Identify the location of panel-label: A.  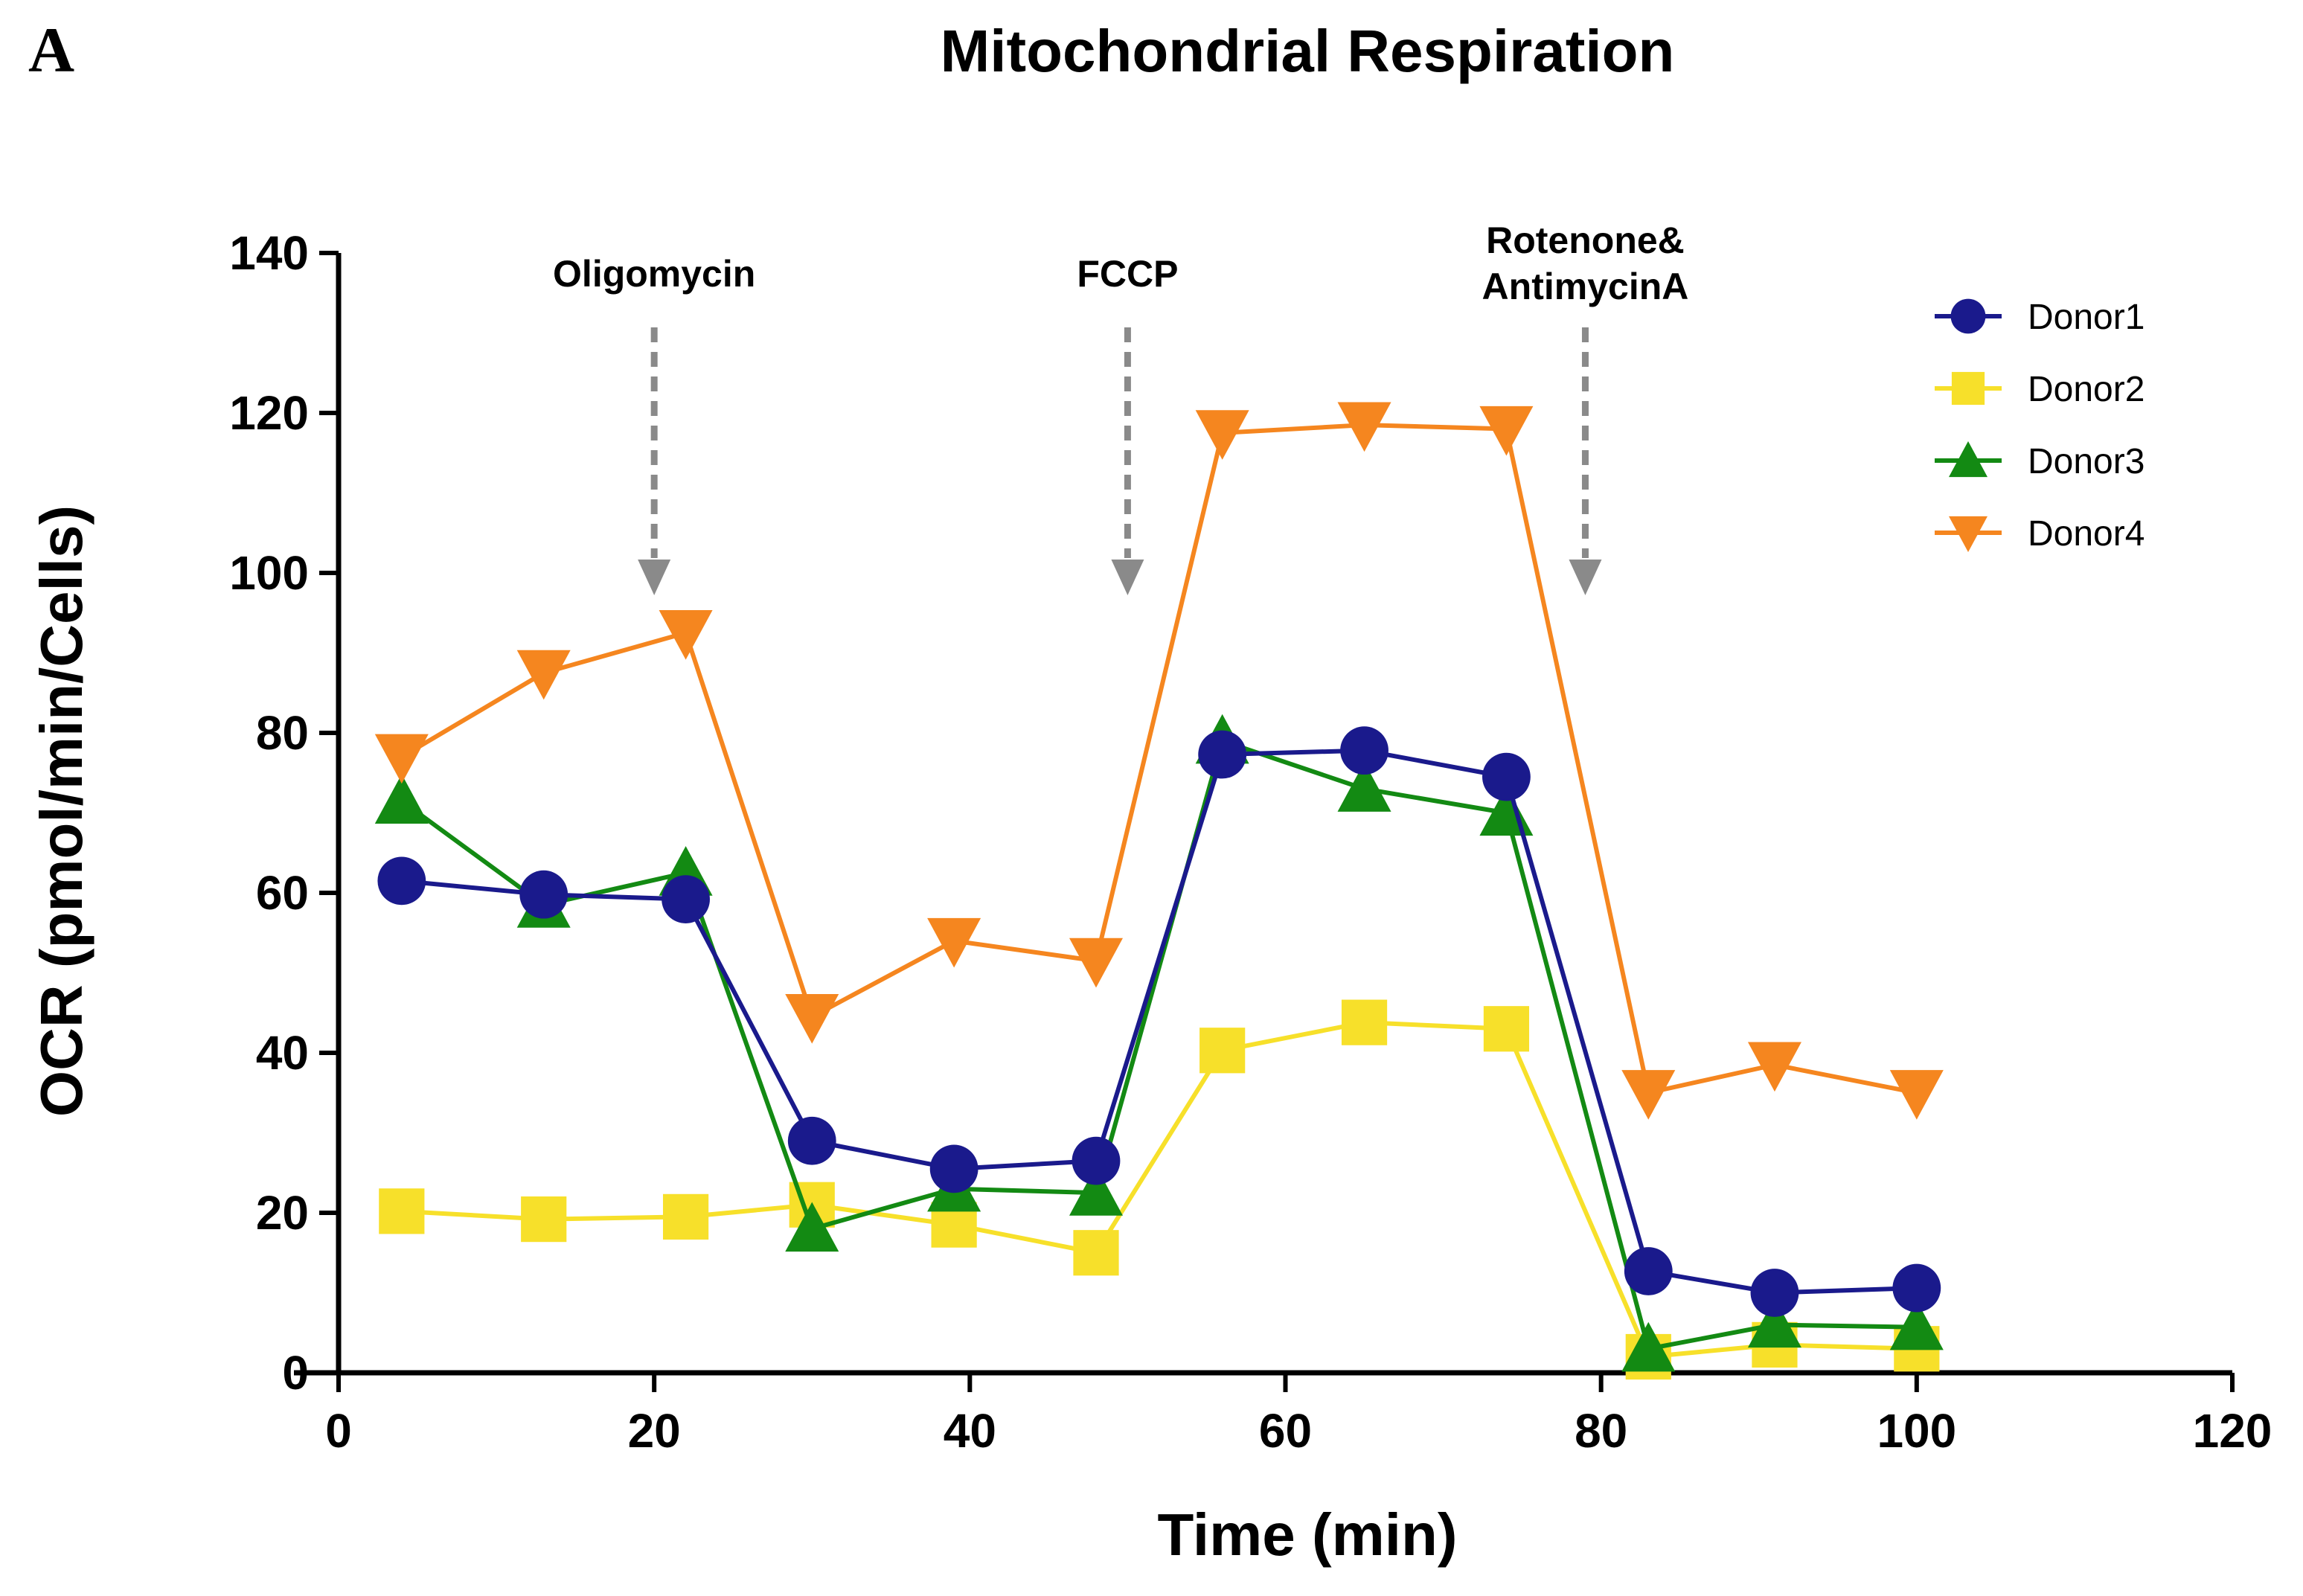
(51, 50).